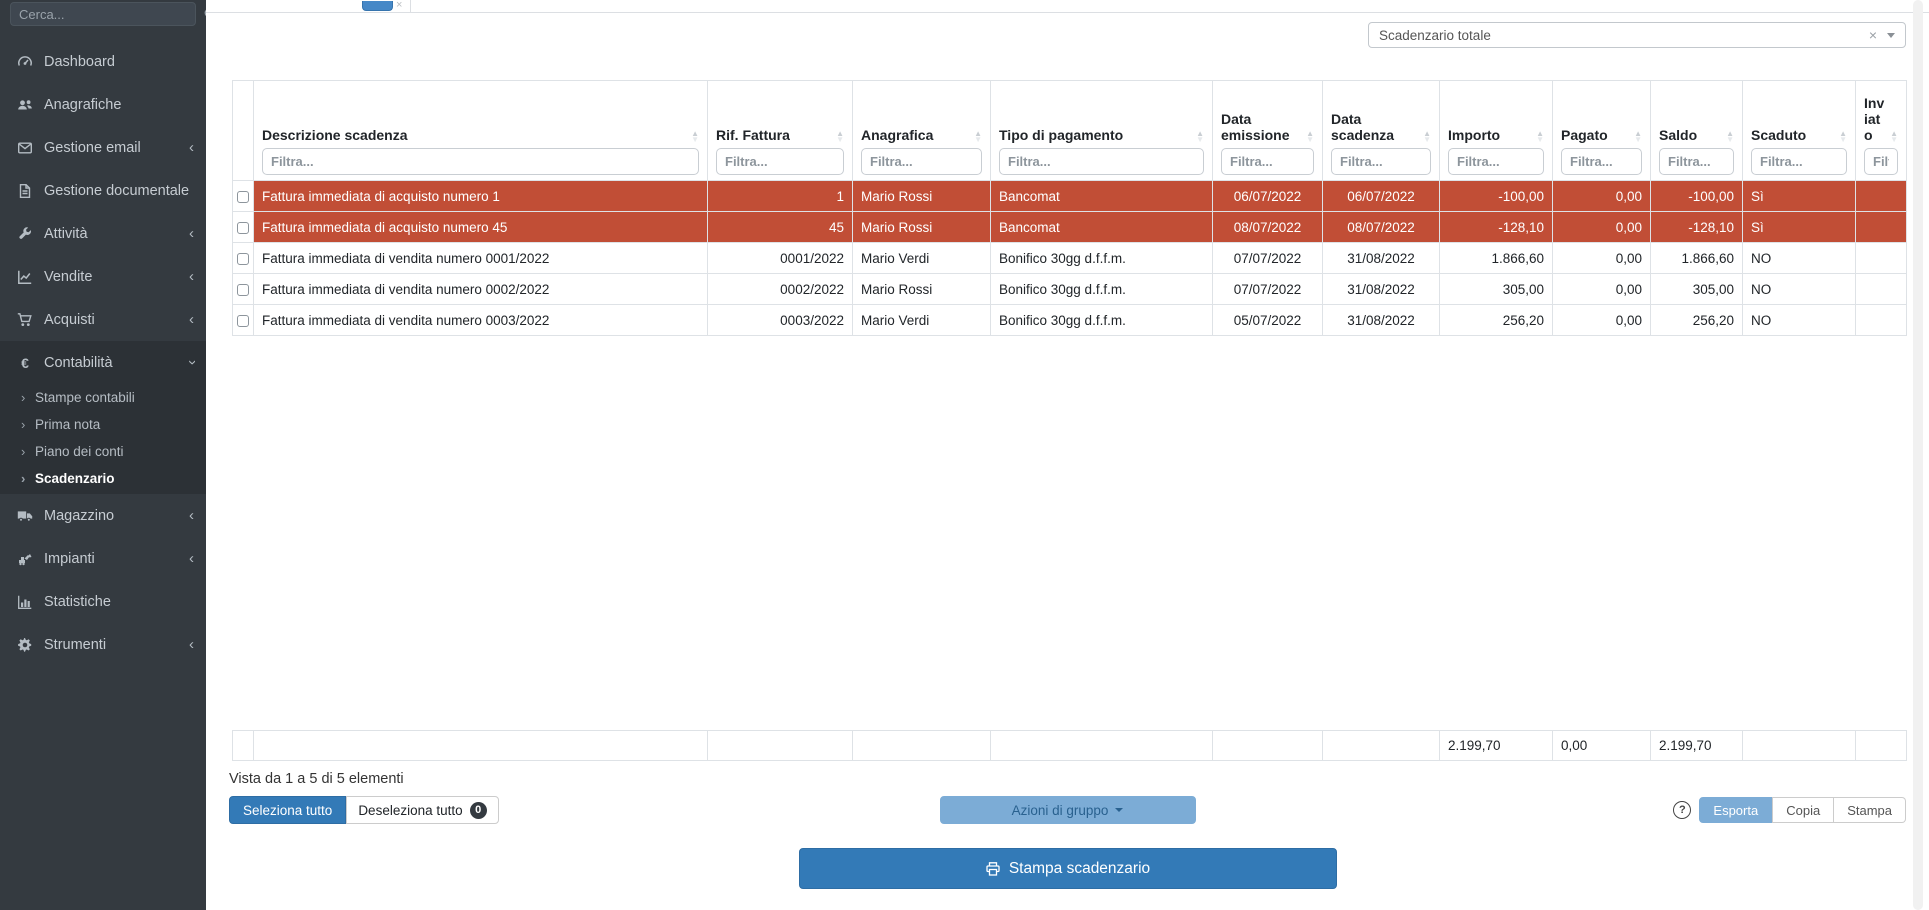  What do you see at coordinates (1101, 196) in the screenshot?
I see `cell-tipo-pagamento: Bancomat` at bounding box center [1101, 196].